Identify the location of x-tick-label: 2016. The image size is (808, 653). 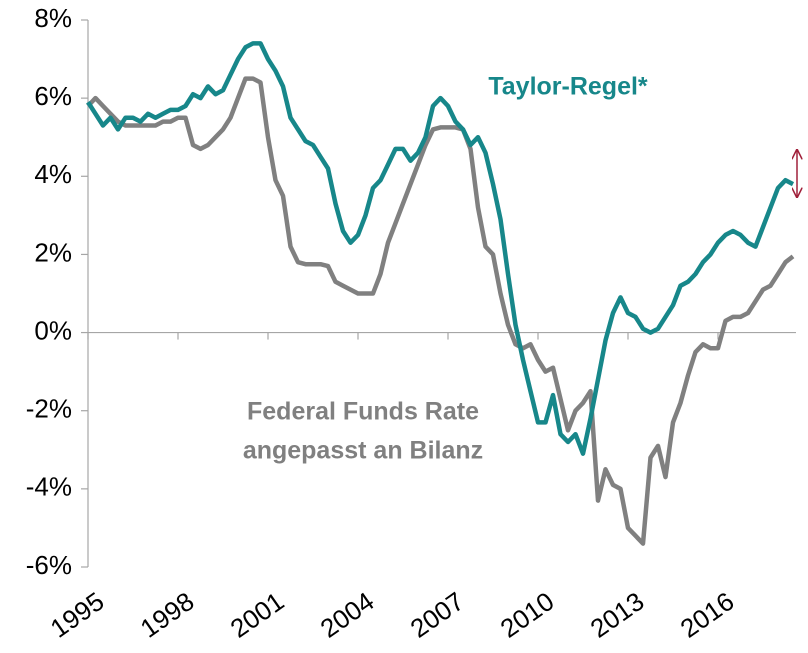
(707, 615).